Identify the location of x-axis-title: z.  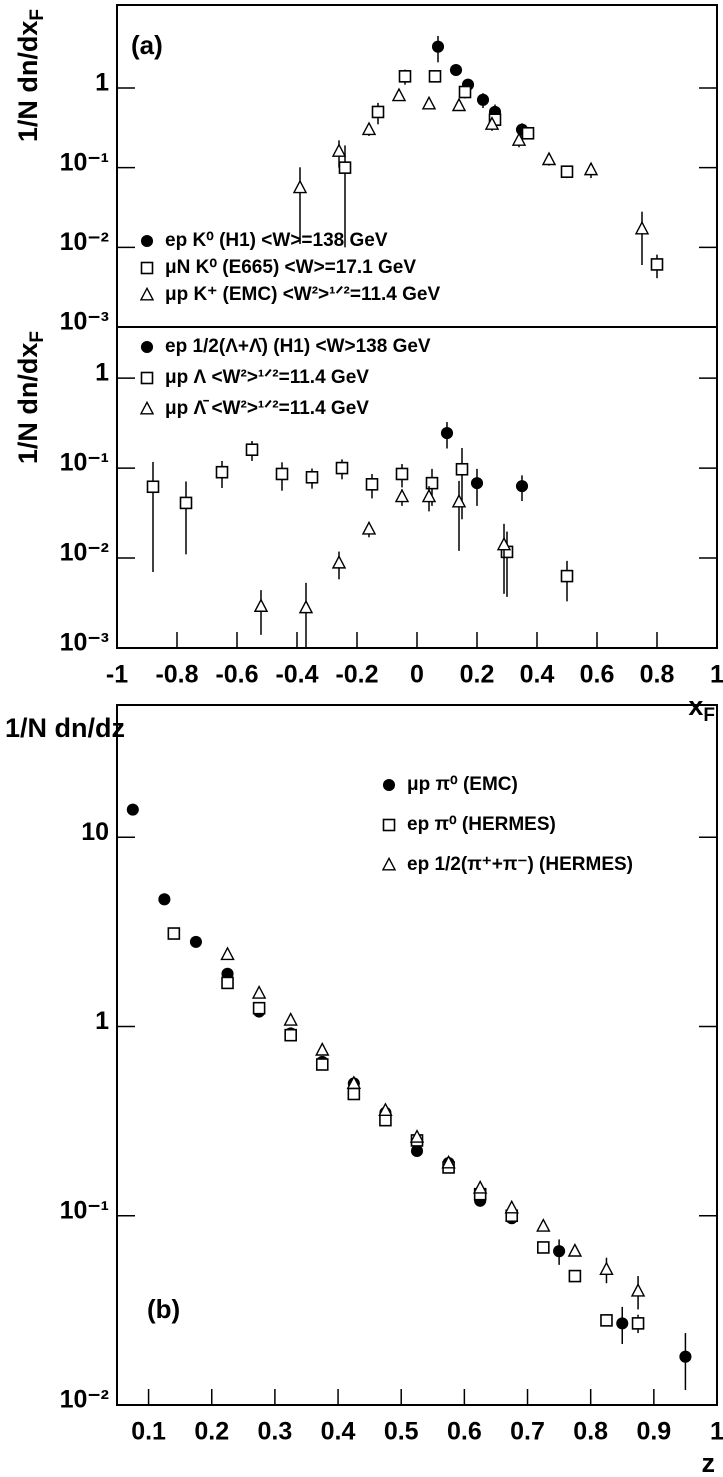
(709, 1462).